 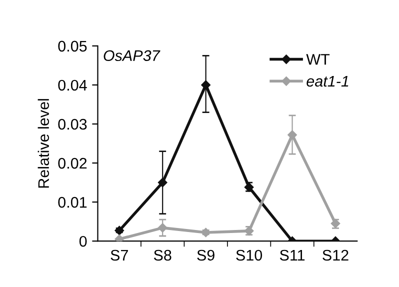 What do you see at coordinates (72, 46) in the screenshot?
I see `y-tick-label: 0.05` at bounding box center [72, 46].